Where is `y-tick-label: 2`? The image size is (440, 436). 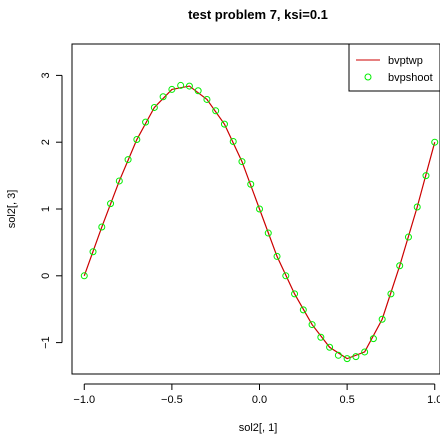 y-tick-label: 2 is located at coordinates (46, 142).